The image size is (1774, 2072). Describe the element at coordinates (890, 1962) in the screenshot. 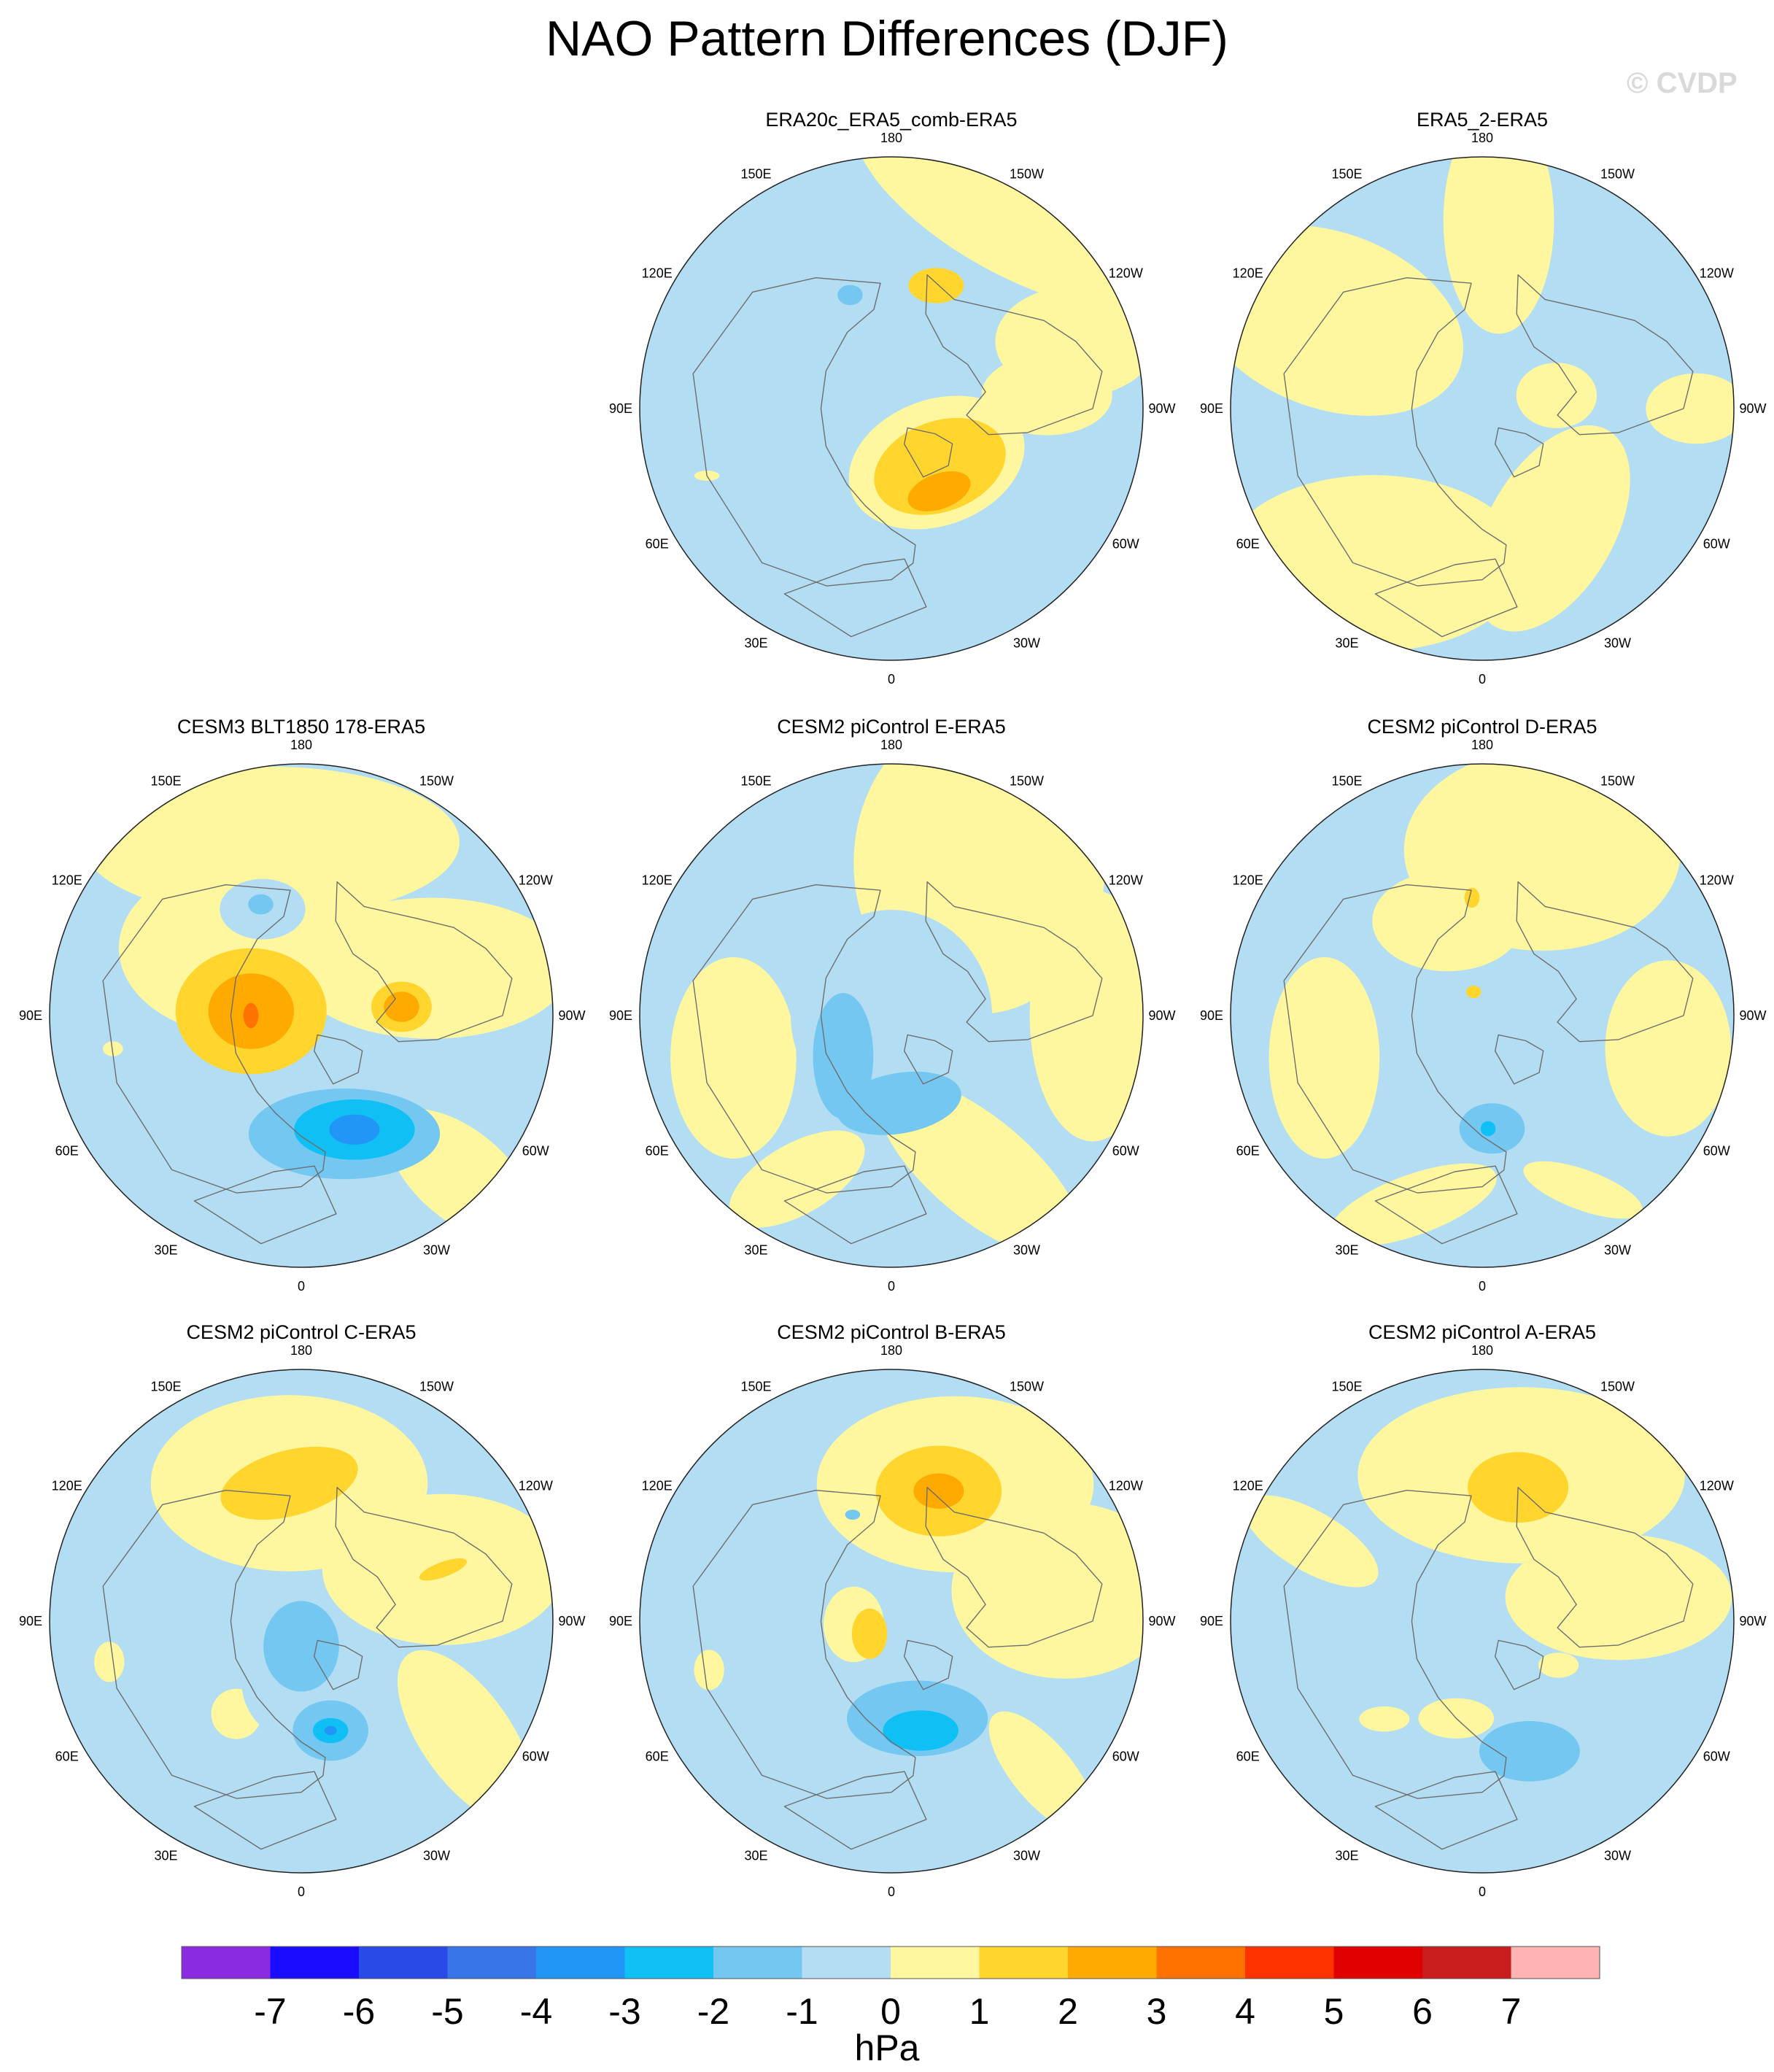

I see `colorbar-frame` at that location.